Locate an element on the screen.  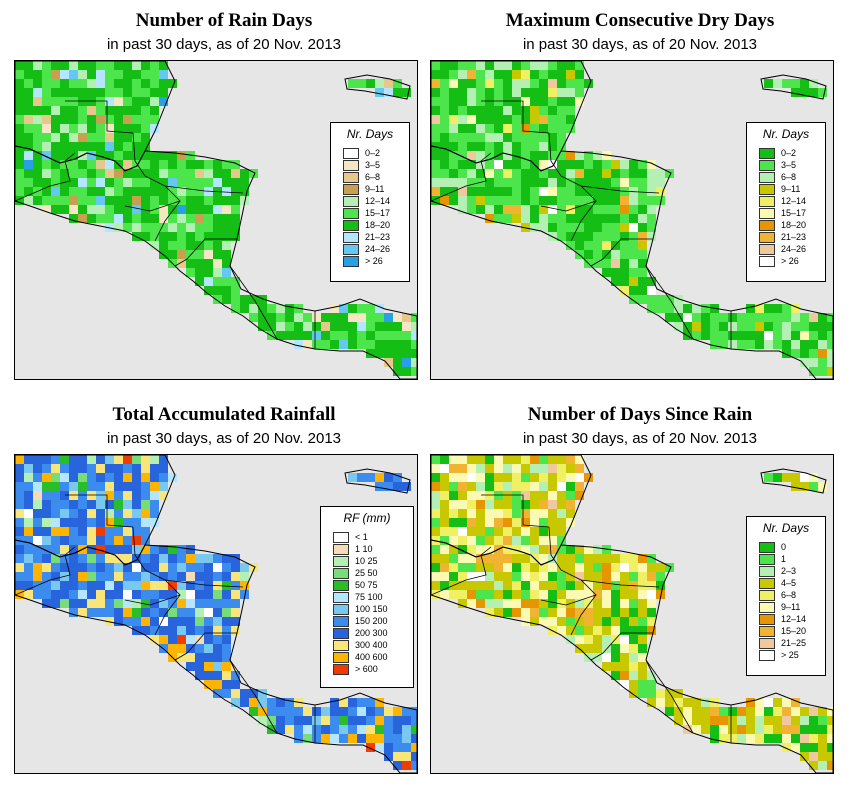
panel-subtitle: in past 30 days, as of 20 Nov. 2013 is located at coordinates (640, 44).